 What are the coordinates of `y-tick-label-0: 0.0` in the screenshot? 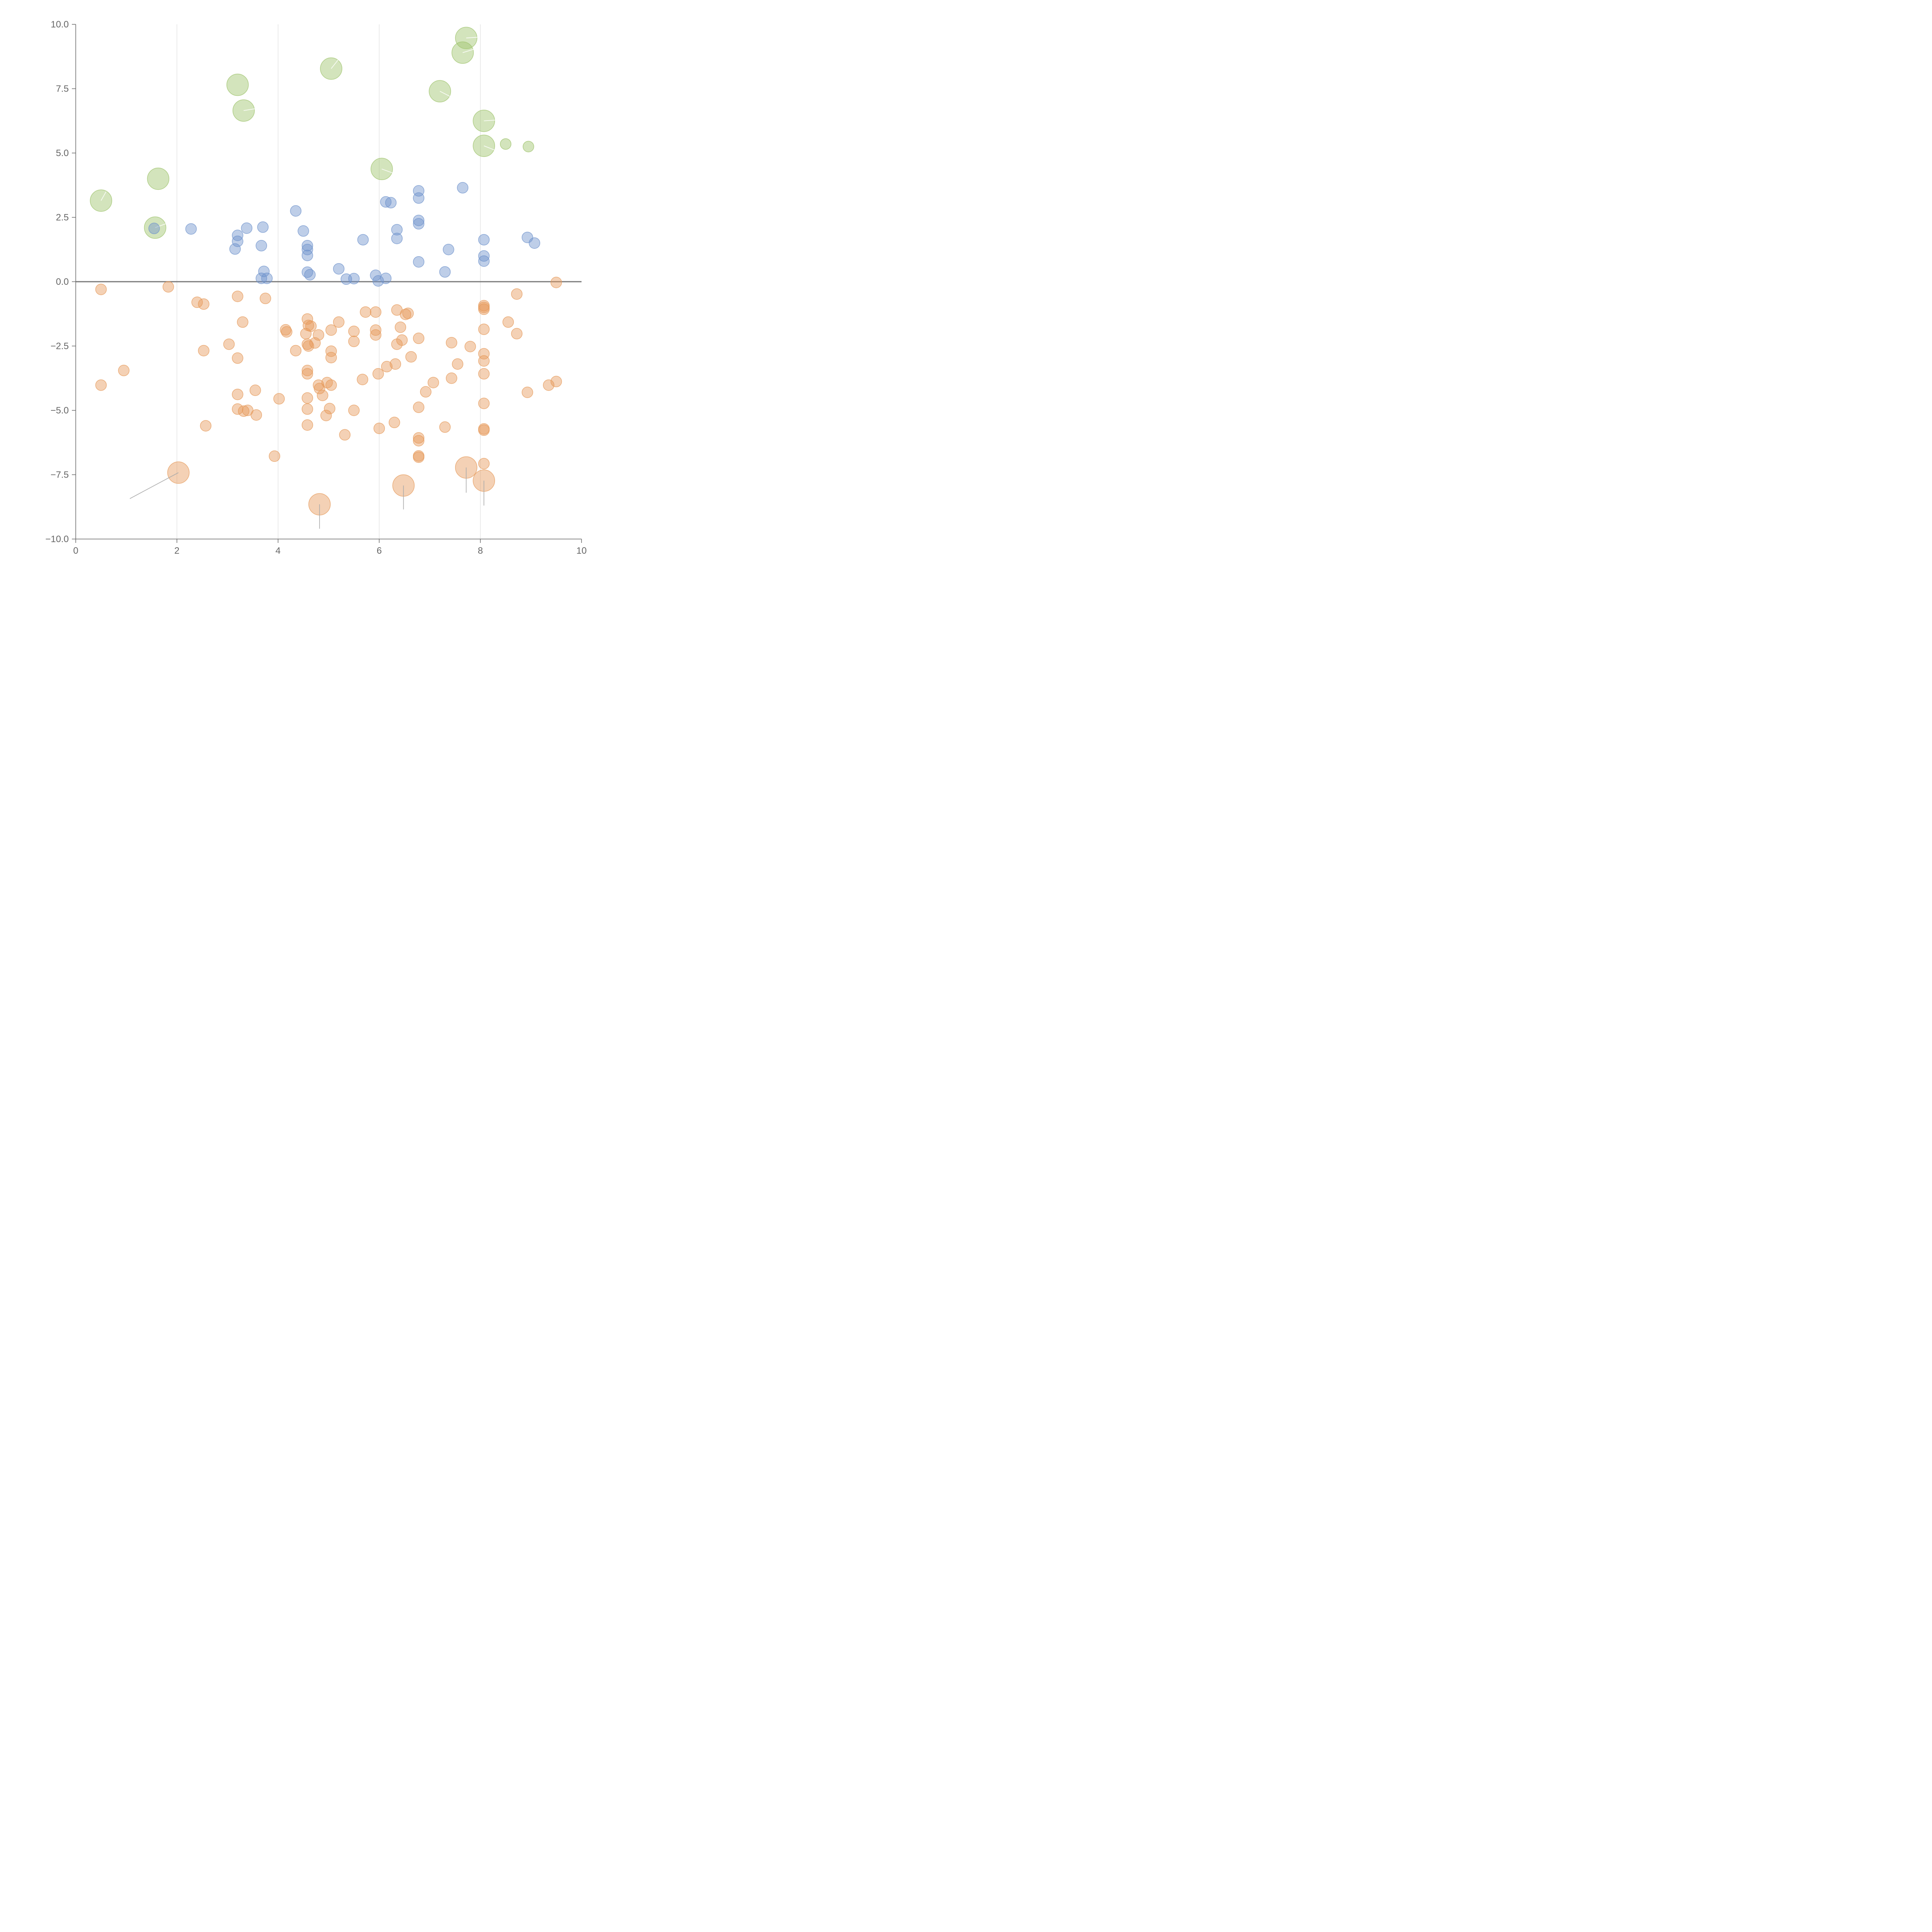 It's located at (62, 282).